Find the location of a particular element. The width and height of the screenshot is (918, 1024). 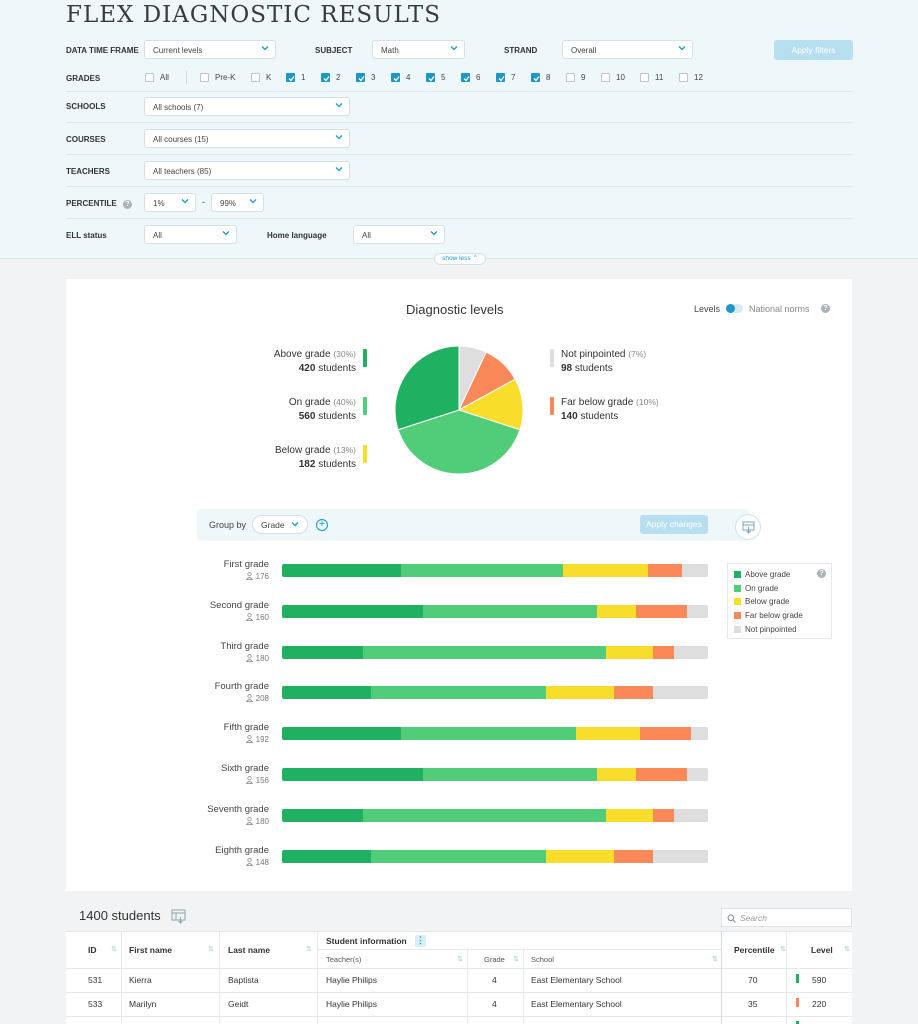

stacked-bar-eighth-grade is located at coordinates (495, 856).